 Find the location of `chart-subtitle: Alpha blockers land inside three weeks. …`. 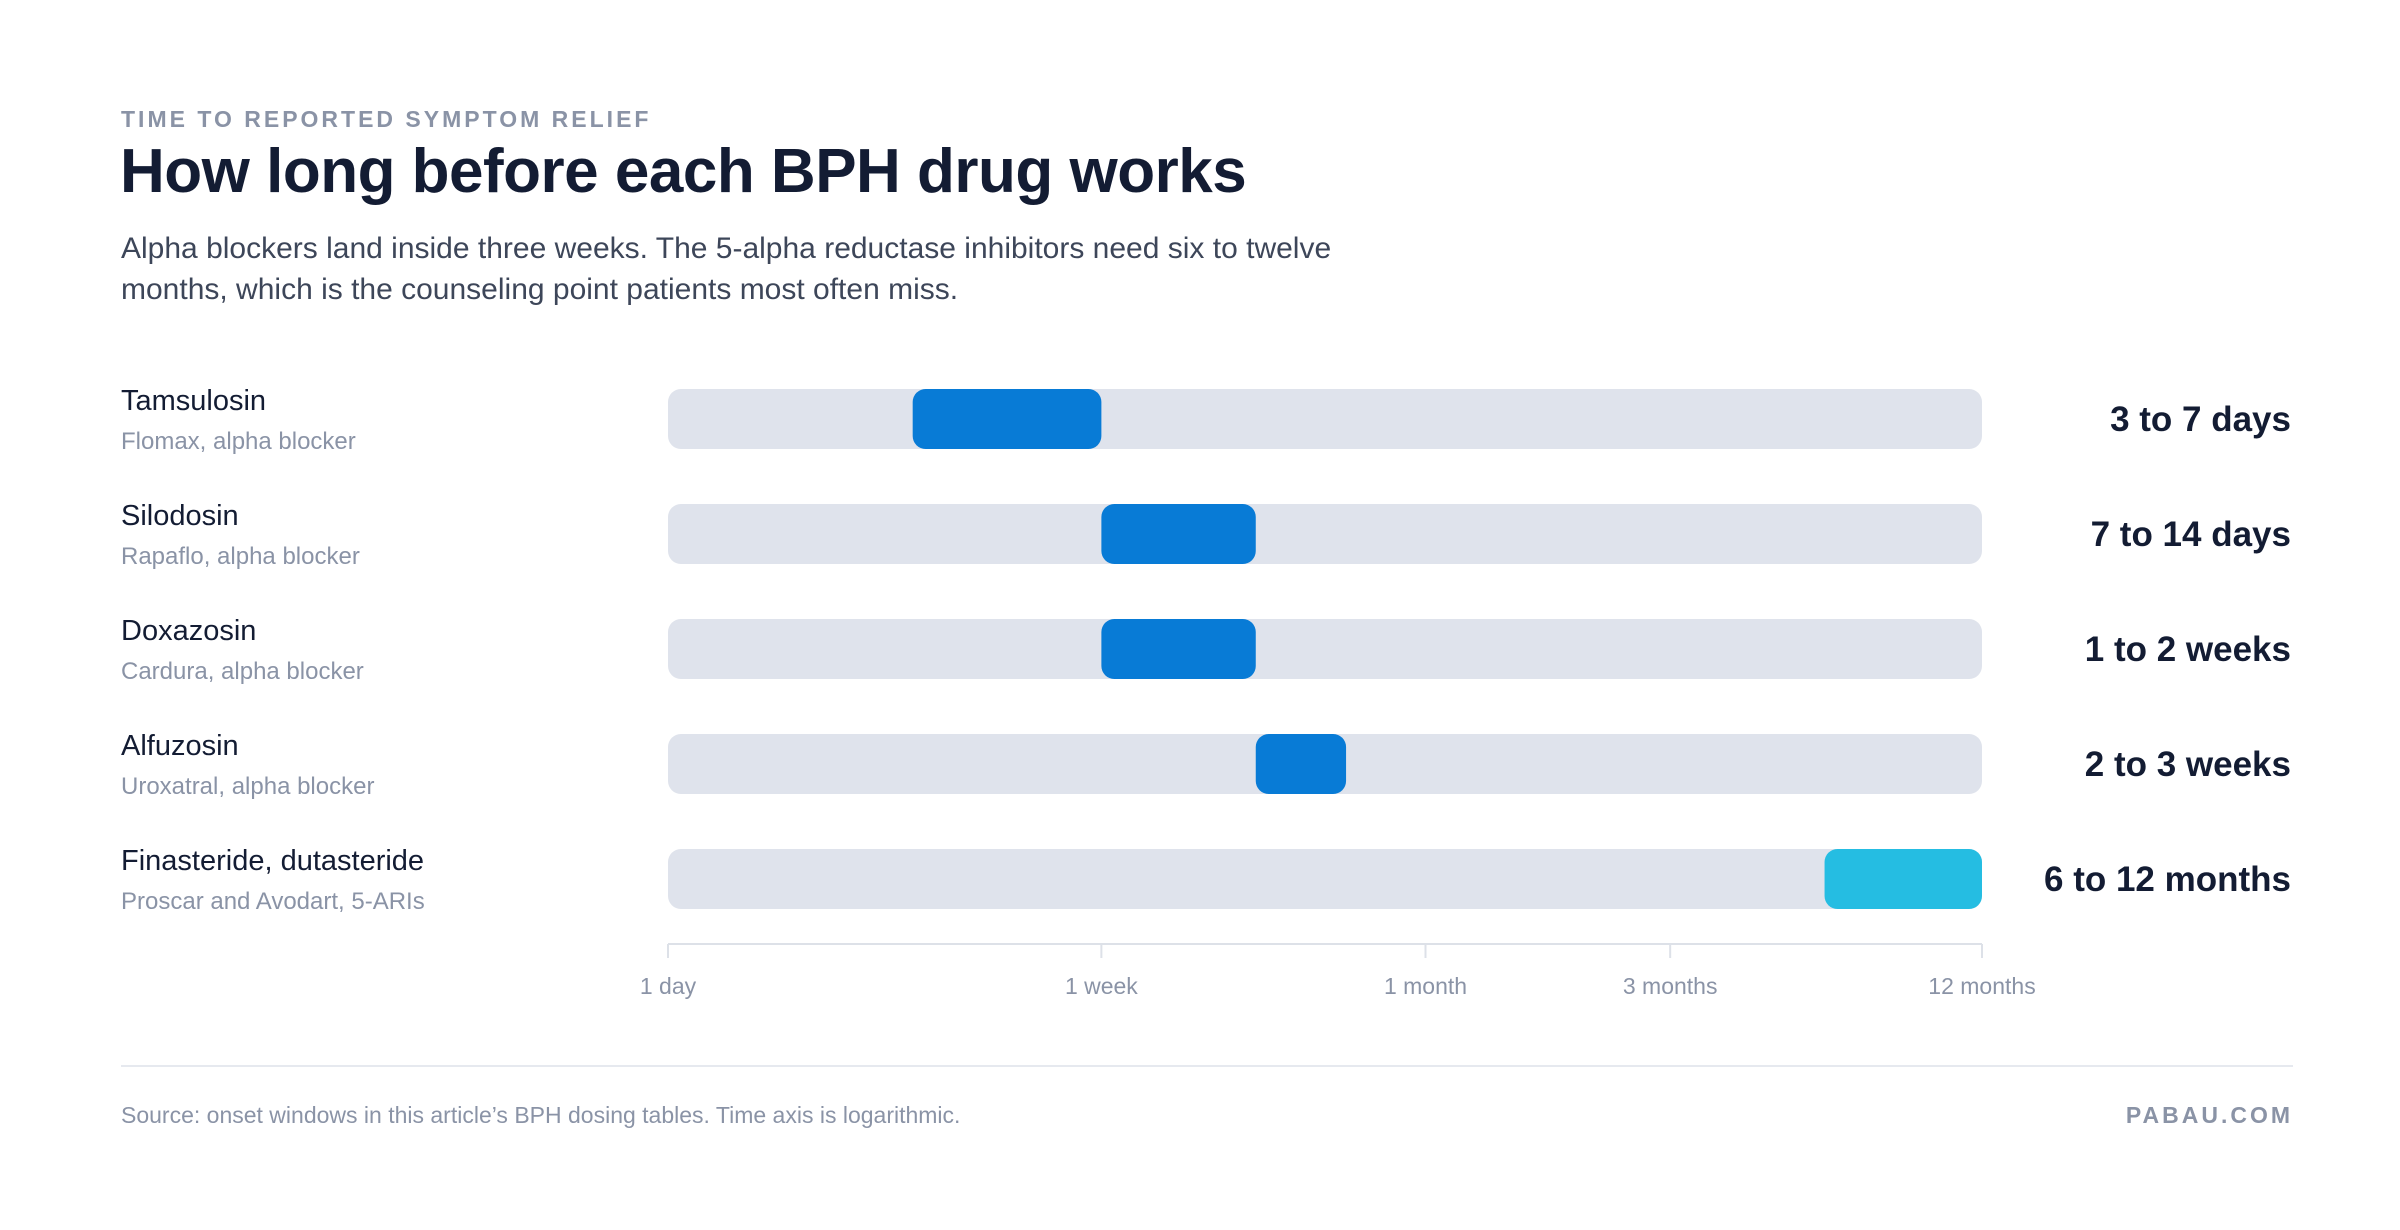

chart-subtitle: Alpha blockers land inside three weeks. … is located at coordinates (726, 269).